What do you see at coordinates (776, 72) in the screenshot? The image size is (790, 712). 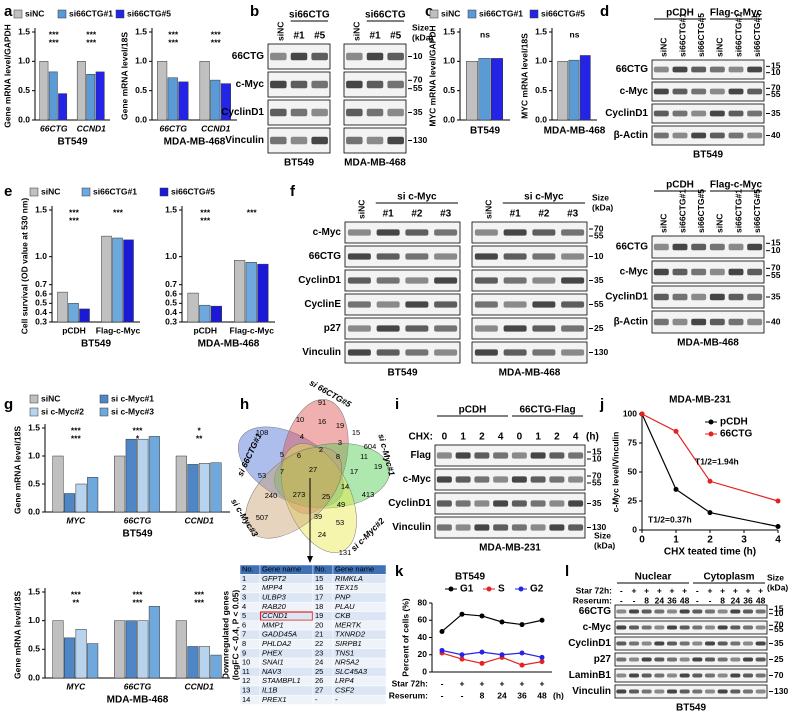 I see `size-label: 10` at bounding box center [776, 72].